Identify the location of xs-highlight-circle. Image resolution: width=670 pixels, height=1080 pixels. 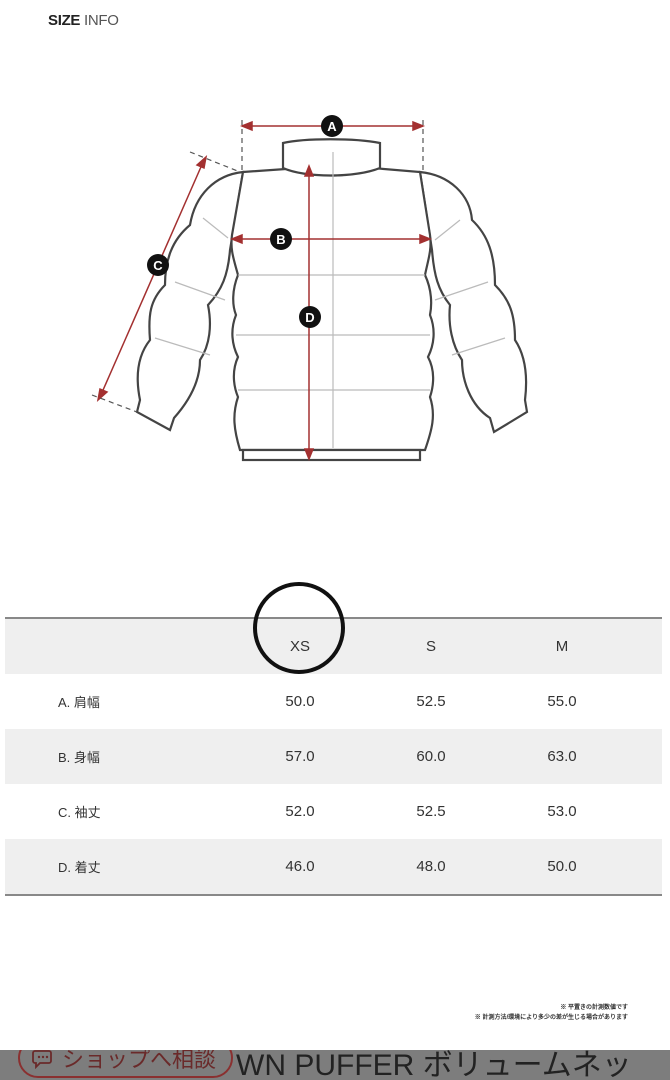
(299, 628).